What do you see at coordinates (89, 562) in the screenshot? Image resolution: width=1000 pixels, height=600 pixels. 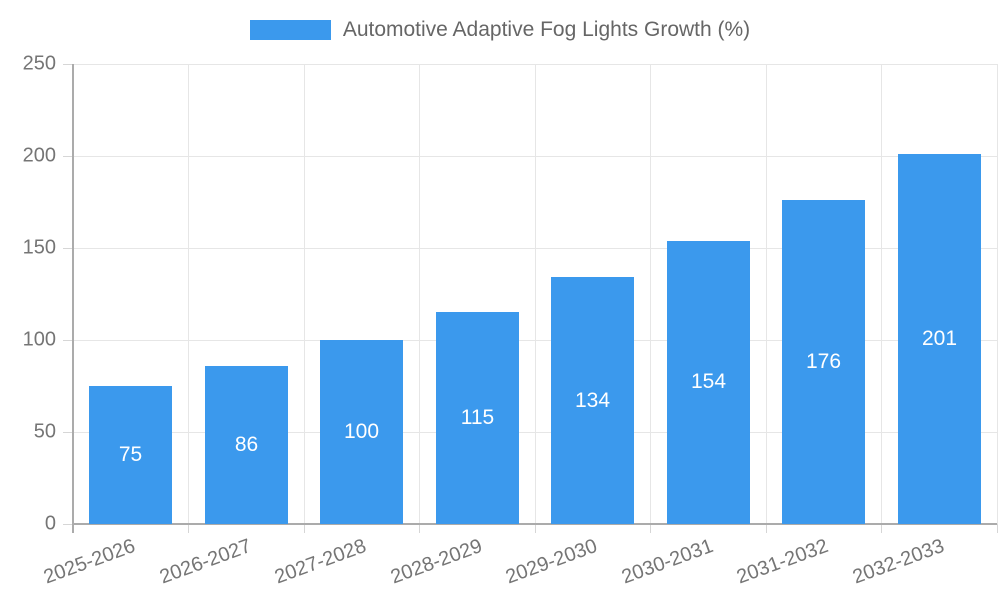 I see `x-tick-label: 2025-2026` at bounding box center [89, 562].